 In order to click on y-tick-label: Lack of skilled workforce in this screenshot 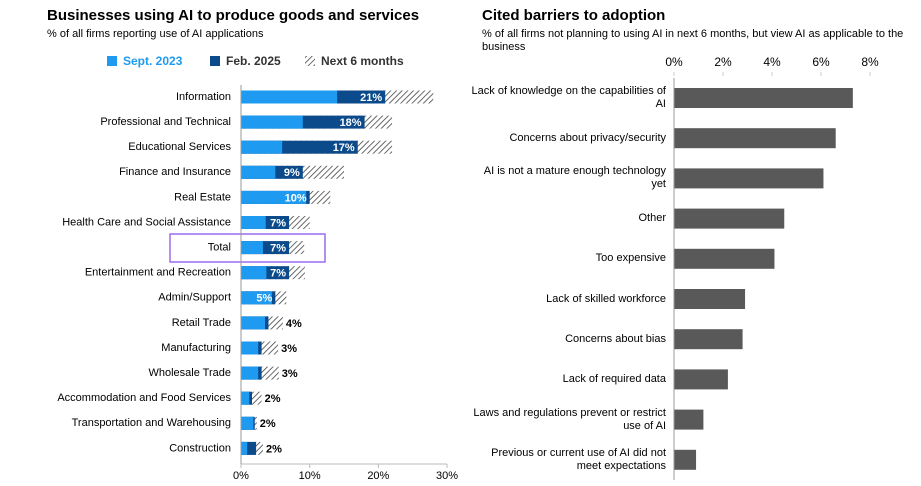, I will do `click(606, 298)`.